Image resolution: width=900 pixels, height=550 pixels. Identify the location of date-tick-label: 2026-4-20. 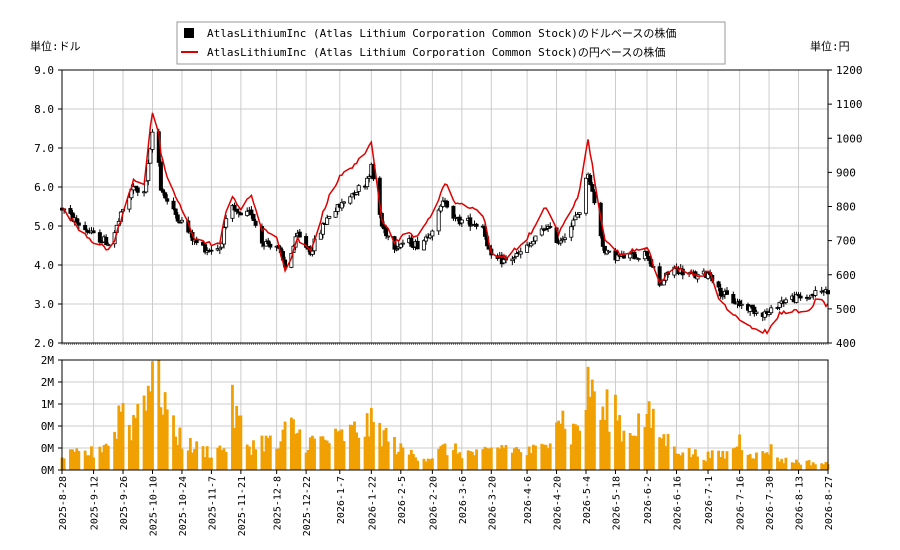
(558, 503).